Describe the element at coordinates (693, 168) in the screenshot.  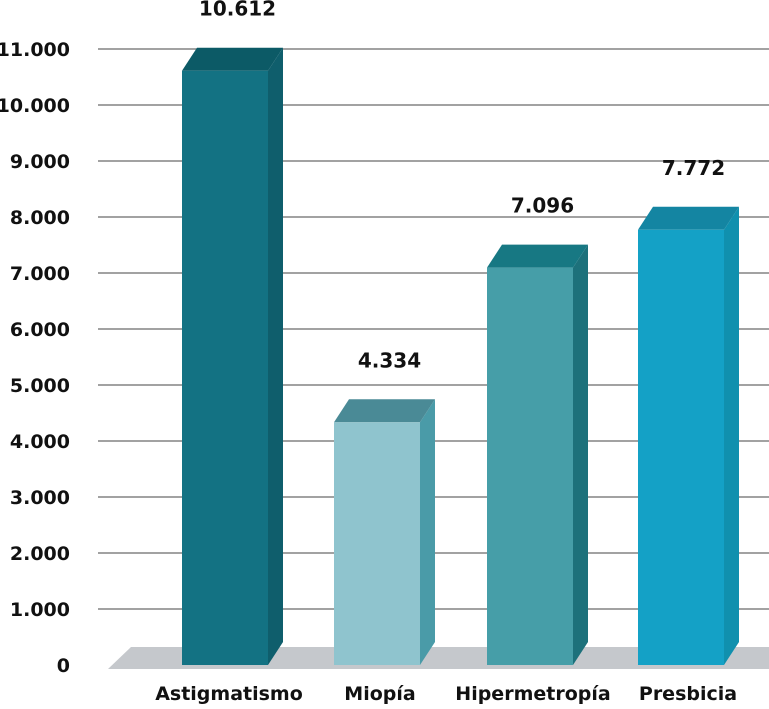
I see `value-label: 7.772` at that location.